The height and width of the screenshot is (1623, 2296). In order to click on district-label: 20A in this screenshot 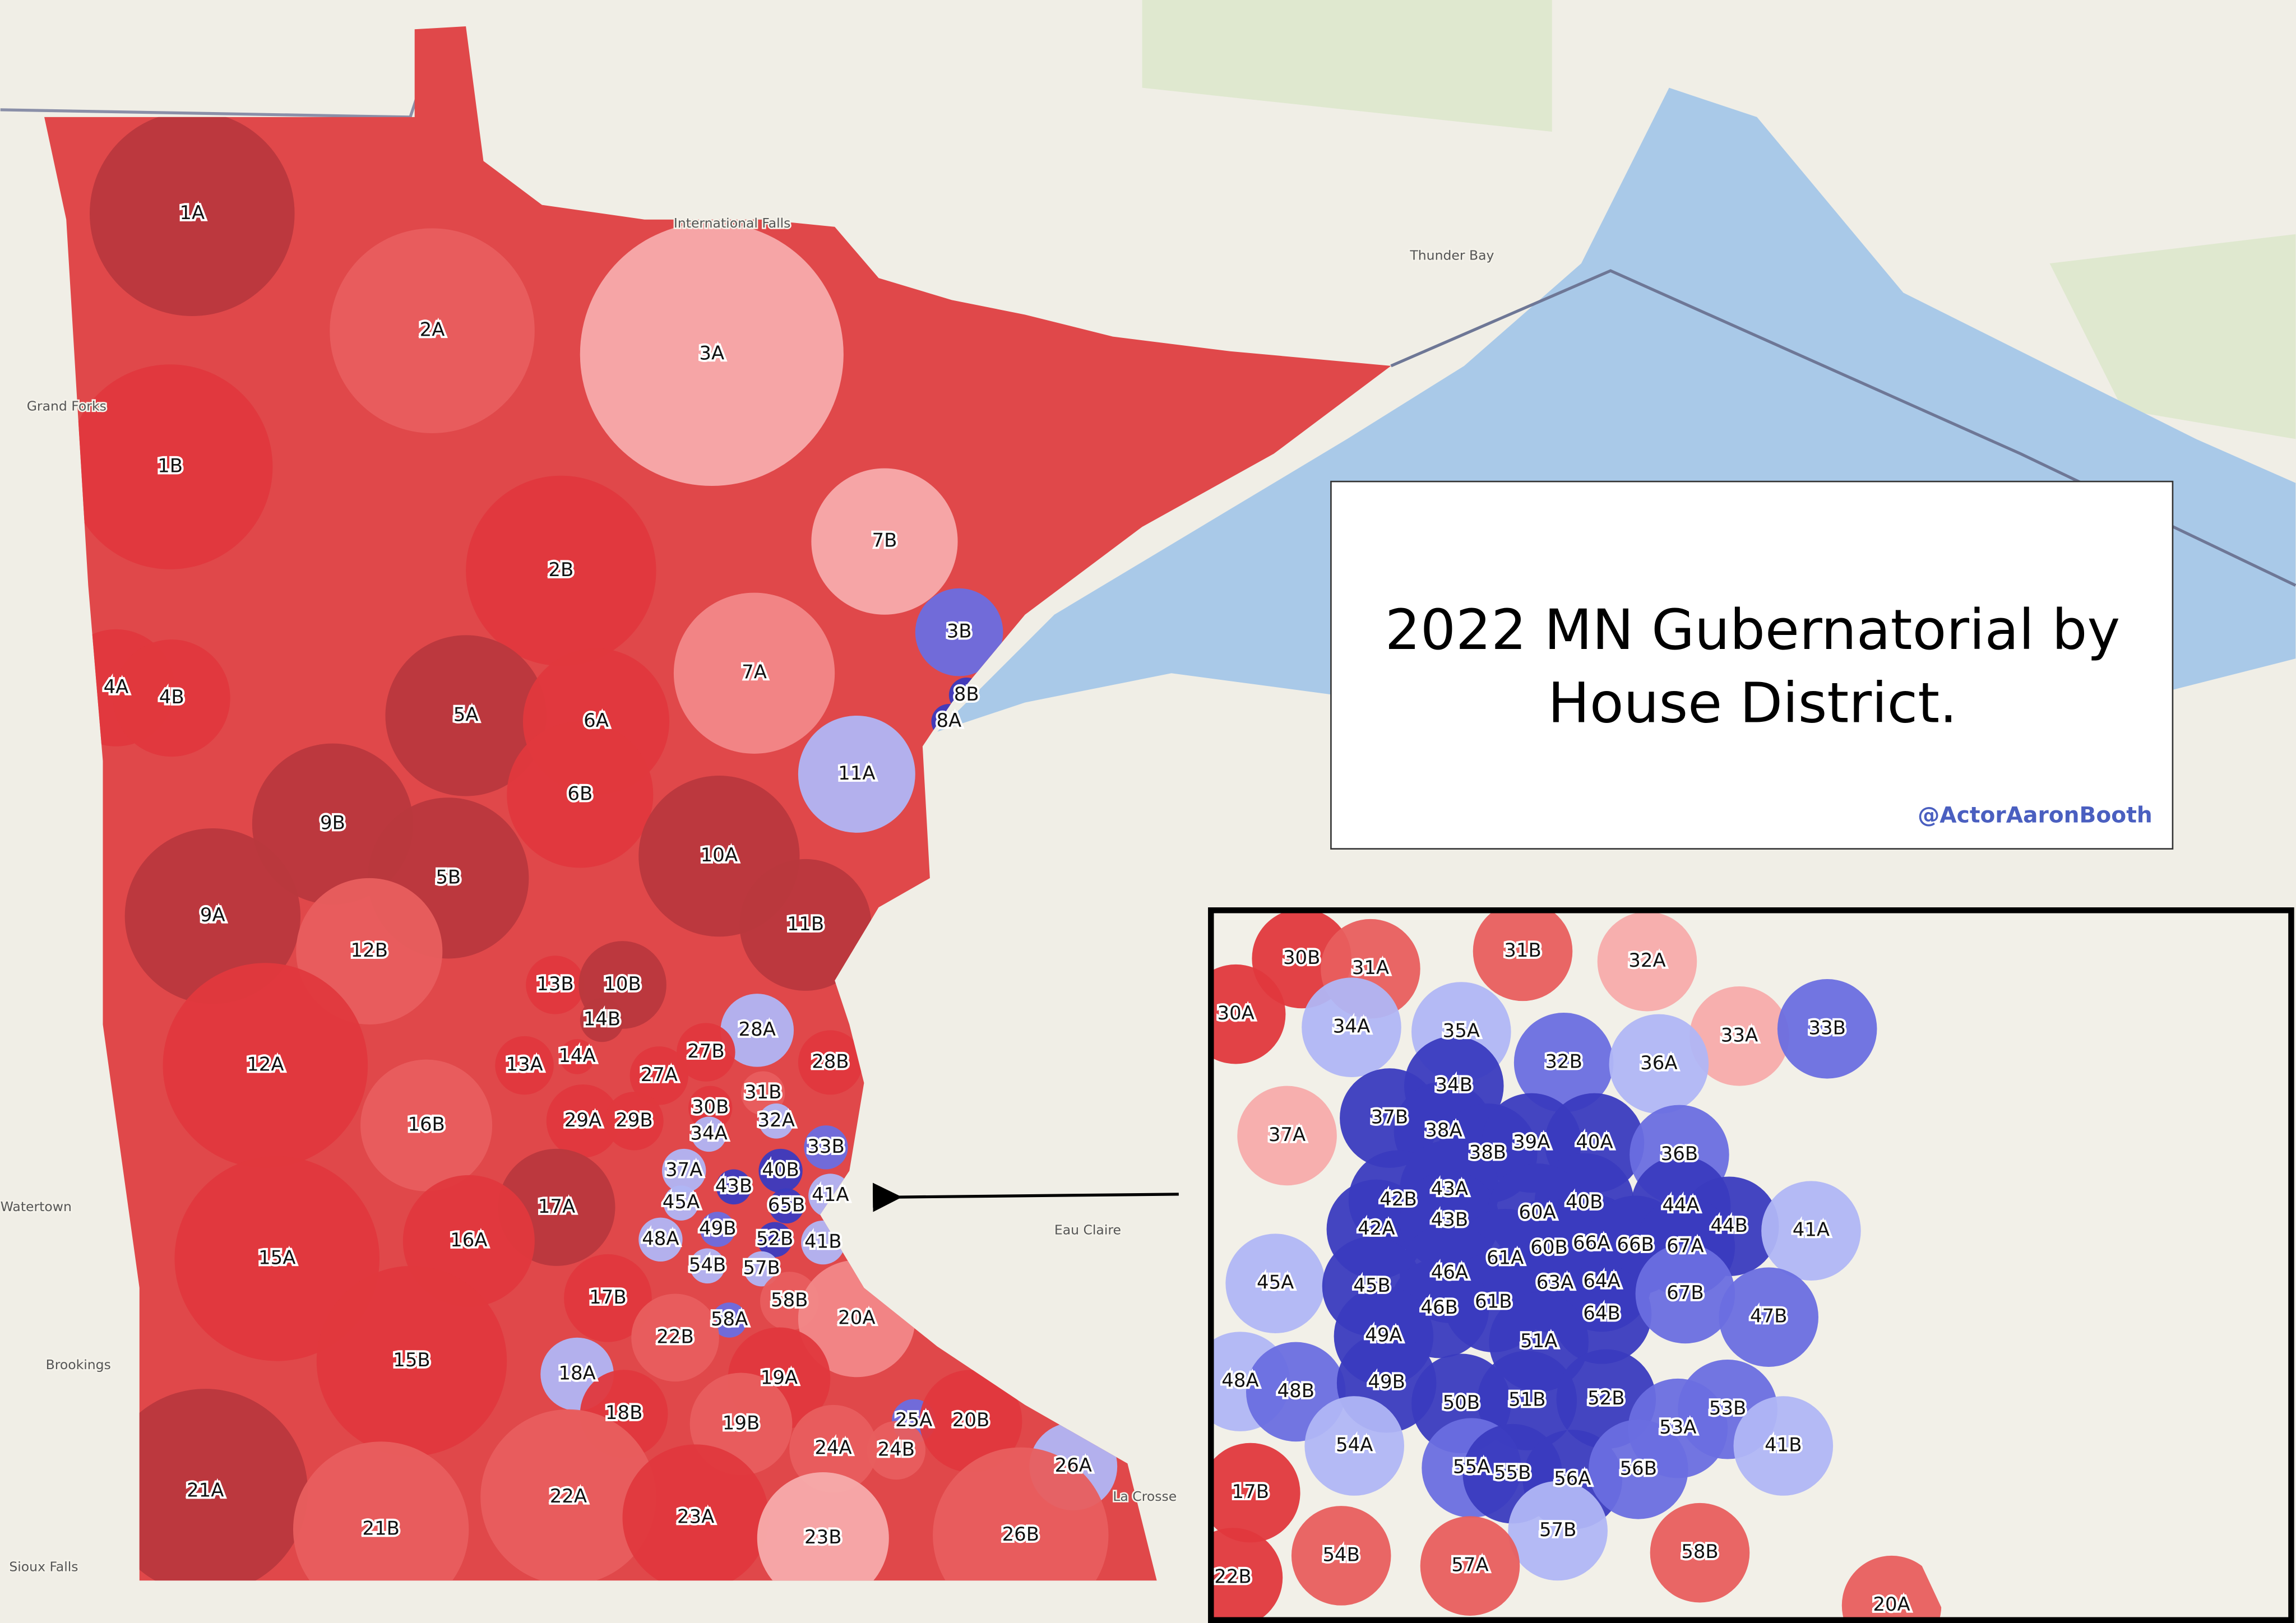, I will do `click(1891, 1605)`.